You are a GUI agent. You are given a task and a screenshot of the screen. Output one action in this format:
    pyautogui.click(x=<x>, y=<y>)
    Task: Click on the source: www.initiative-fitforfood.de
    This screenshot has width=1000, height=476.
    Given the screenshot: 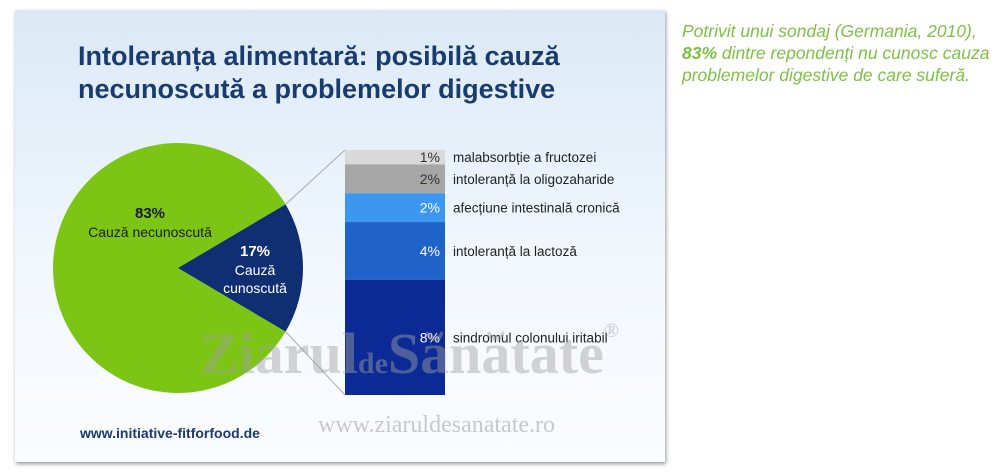 What is the action you would take?
    pyautogui.click(x=170, y=433)
    